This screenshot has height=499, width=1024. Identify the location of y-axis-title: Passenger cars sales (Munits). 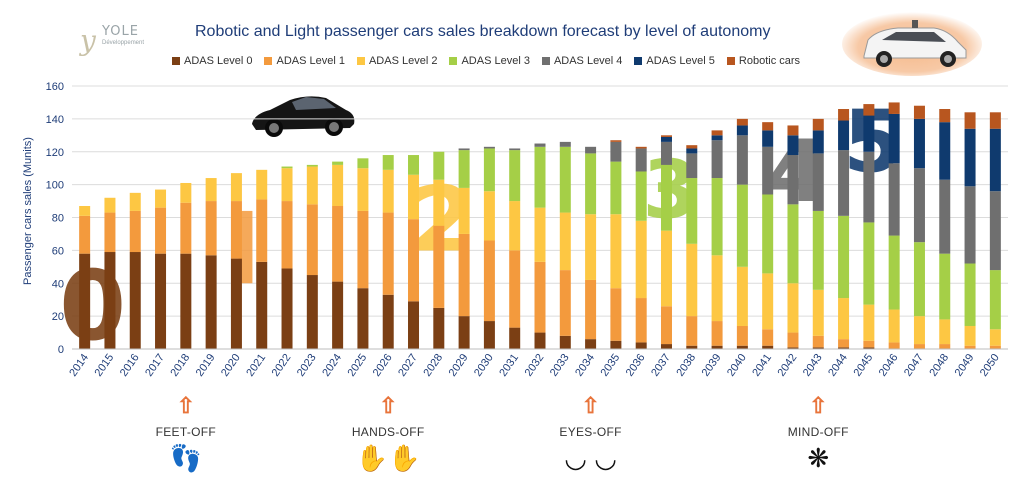
(28, 211).